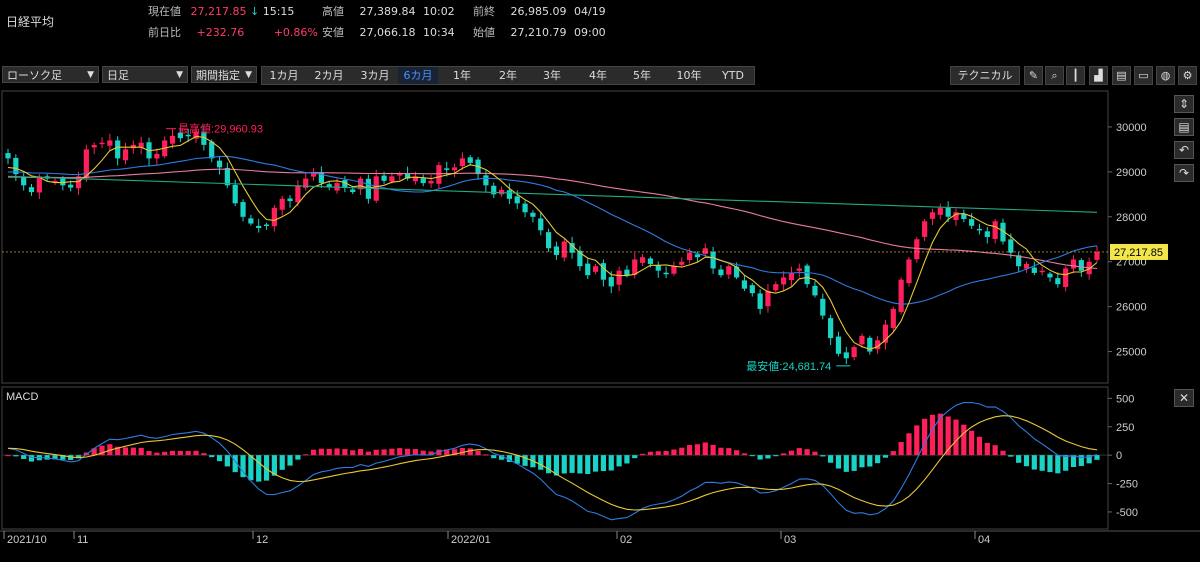 This screenshot has width=1200, height=562. What do you see at coordinates (733, 75) in the screenshot?
I see `period-ytd: YTD` at bounding box center [733, 75].